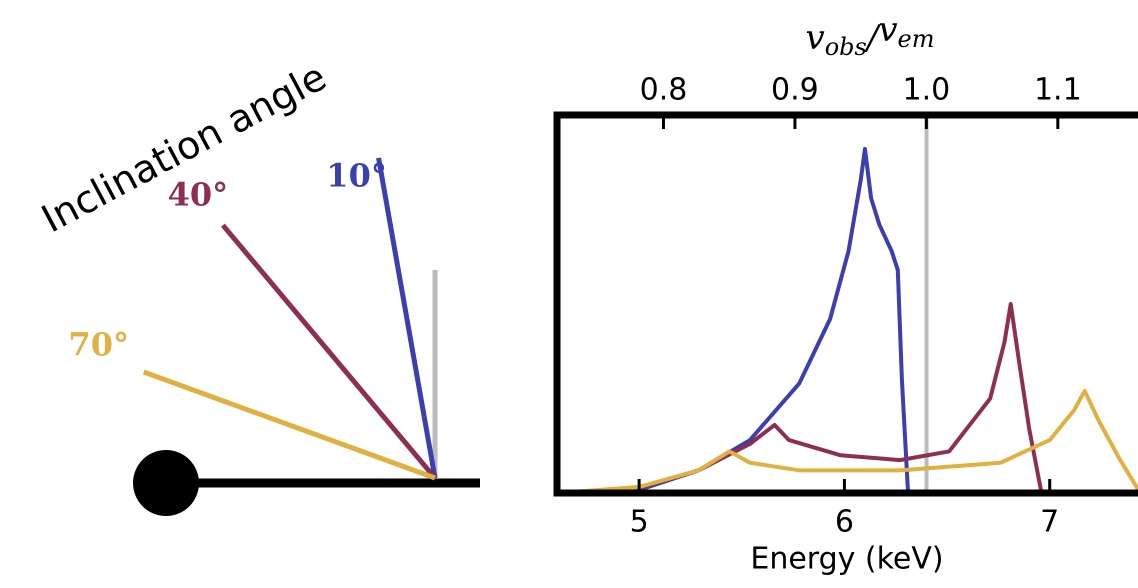 This screenshot has width=1138, height=588. Describe the element at coordinates (1058, 90) in the screenshot. I see `x2-tick-label: 1.1` at that location.